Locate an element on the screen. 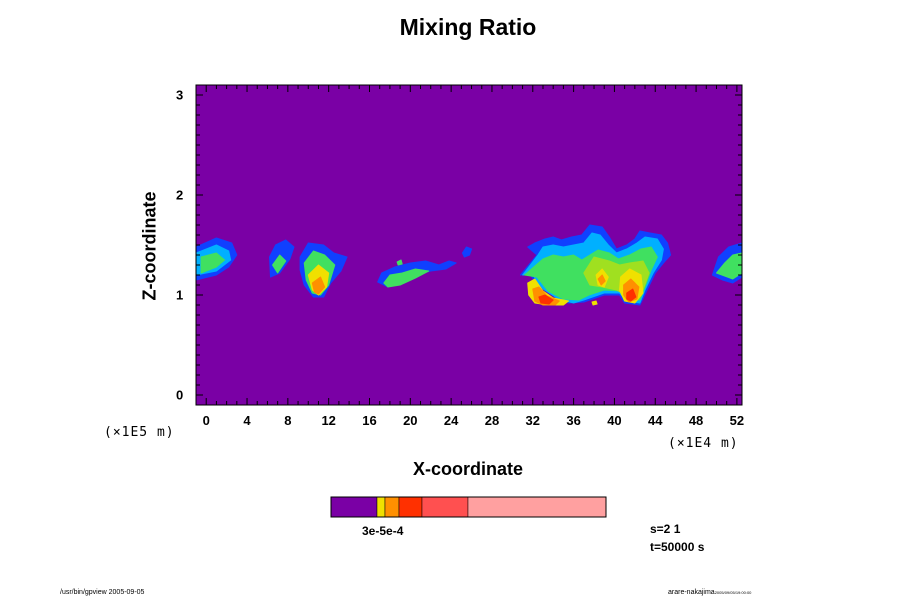  y-axis-scale-factor: (×1E5 m) is located at coordinates (139, 432).